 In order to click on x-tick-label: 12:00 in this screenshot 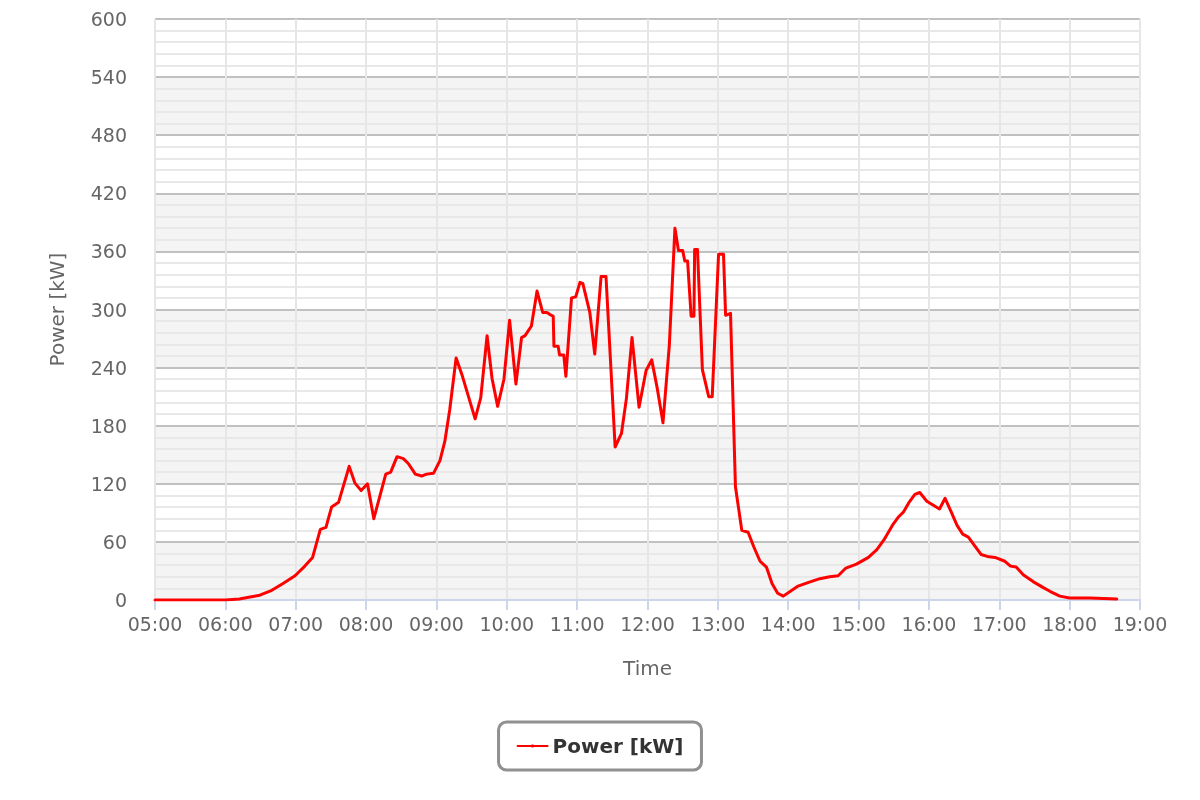, I will do `click(647, 623)`.